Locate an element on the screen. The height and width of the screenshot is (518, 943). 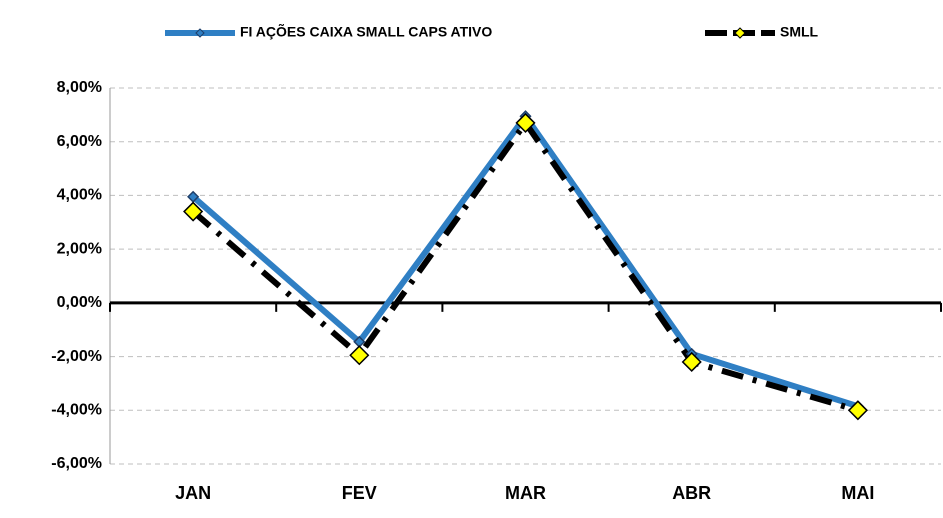
x-tick-label: ABR is located at coordinates (691, 493).